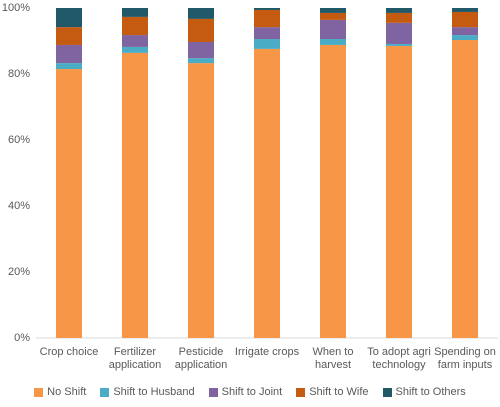  I want to click on y-tick-label: 60%, so click(19, 140).